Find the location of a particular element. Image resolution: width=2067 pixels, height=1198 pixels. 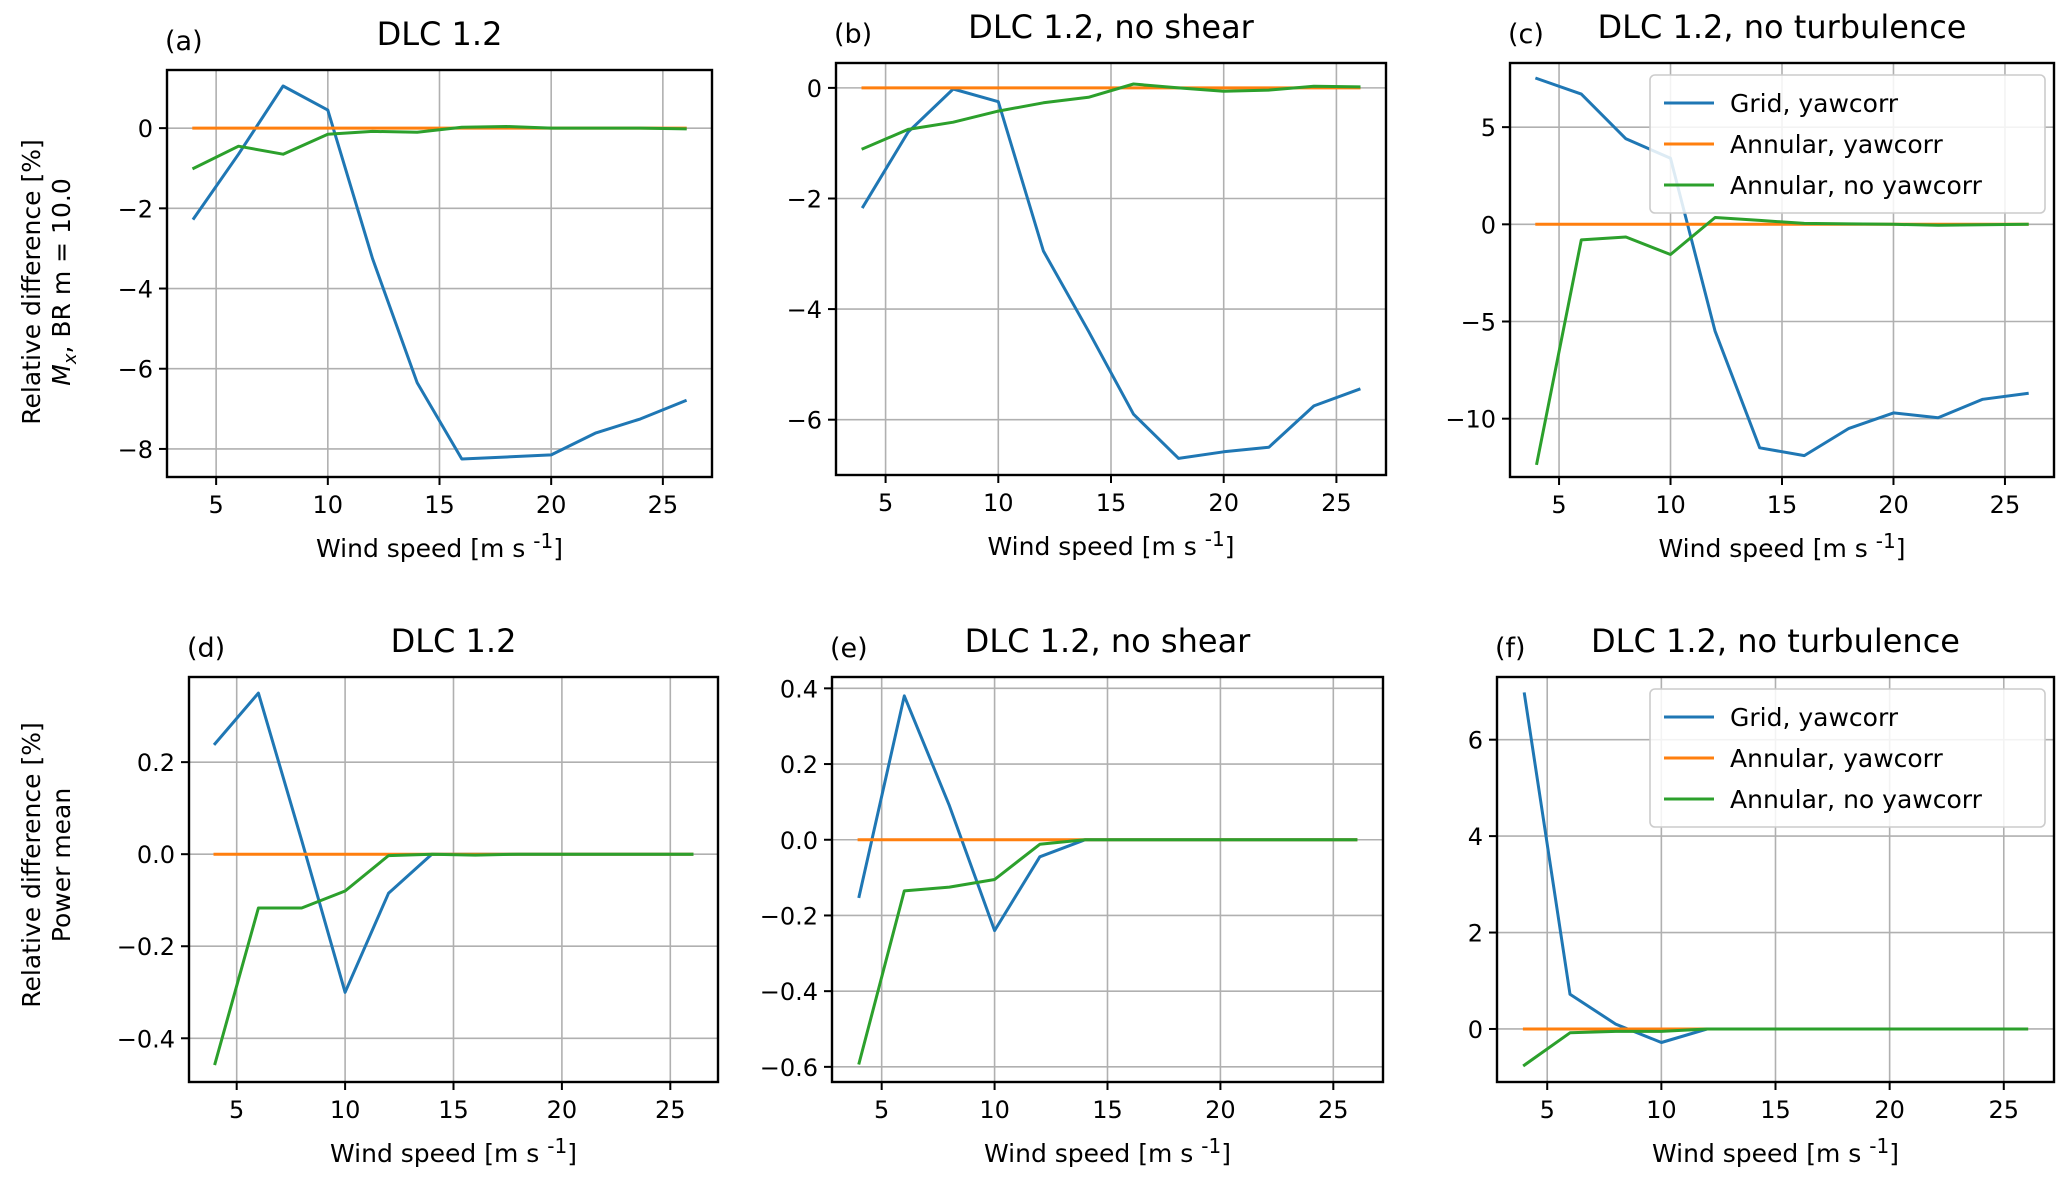

legend-label: Grid, yawcorr is located at coordinates (1814, 717).